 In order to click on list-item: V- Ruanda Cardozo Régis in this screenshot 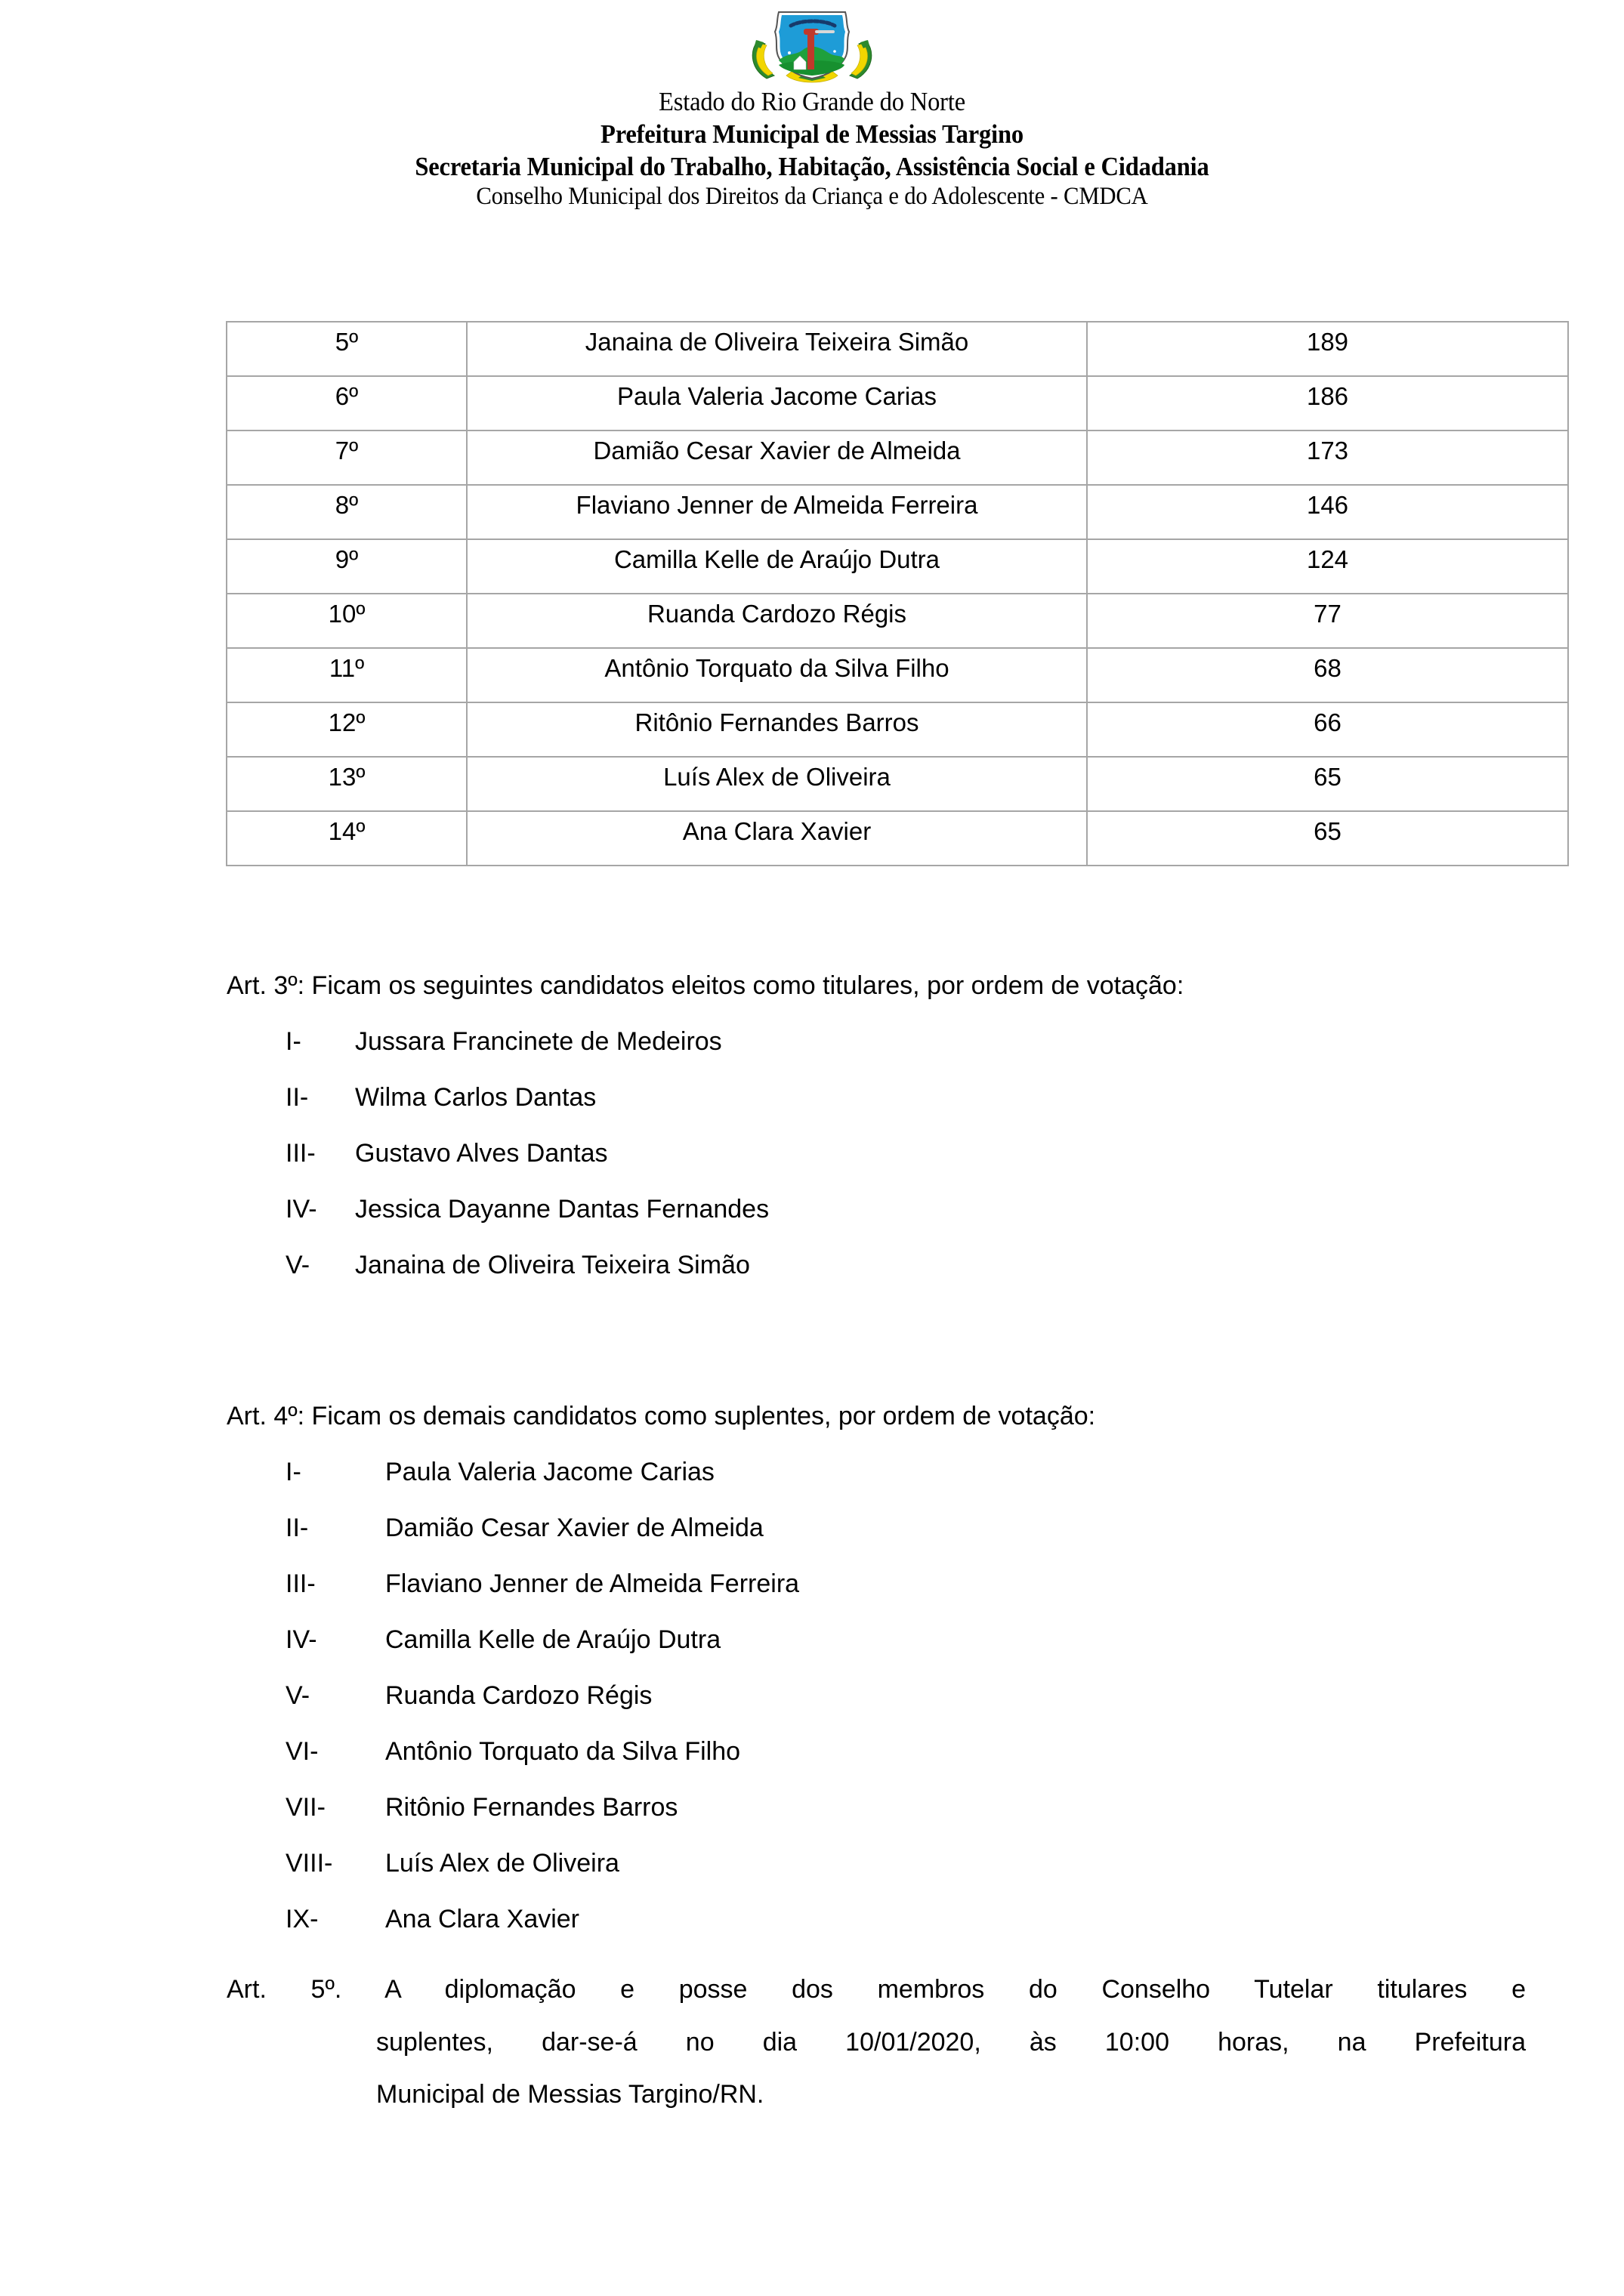, I will do `click(955, 1695)`.